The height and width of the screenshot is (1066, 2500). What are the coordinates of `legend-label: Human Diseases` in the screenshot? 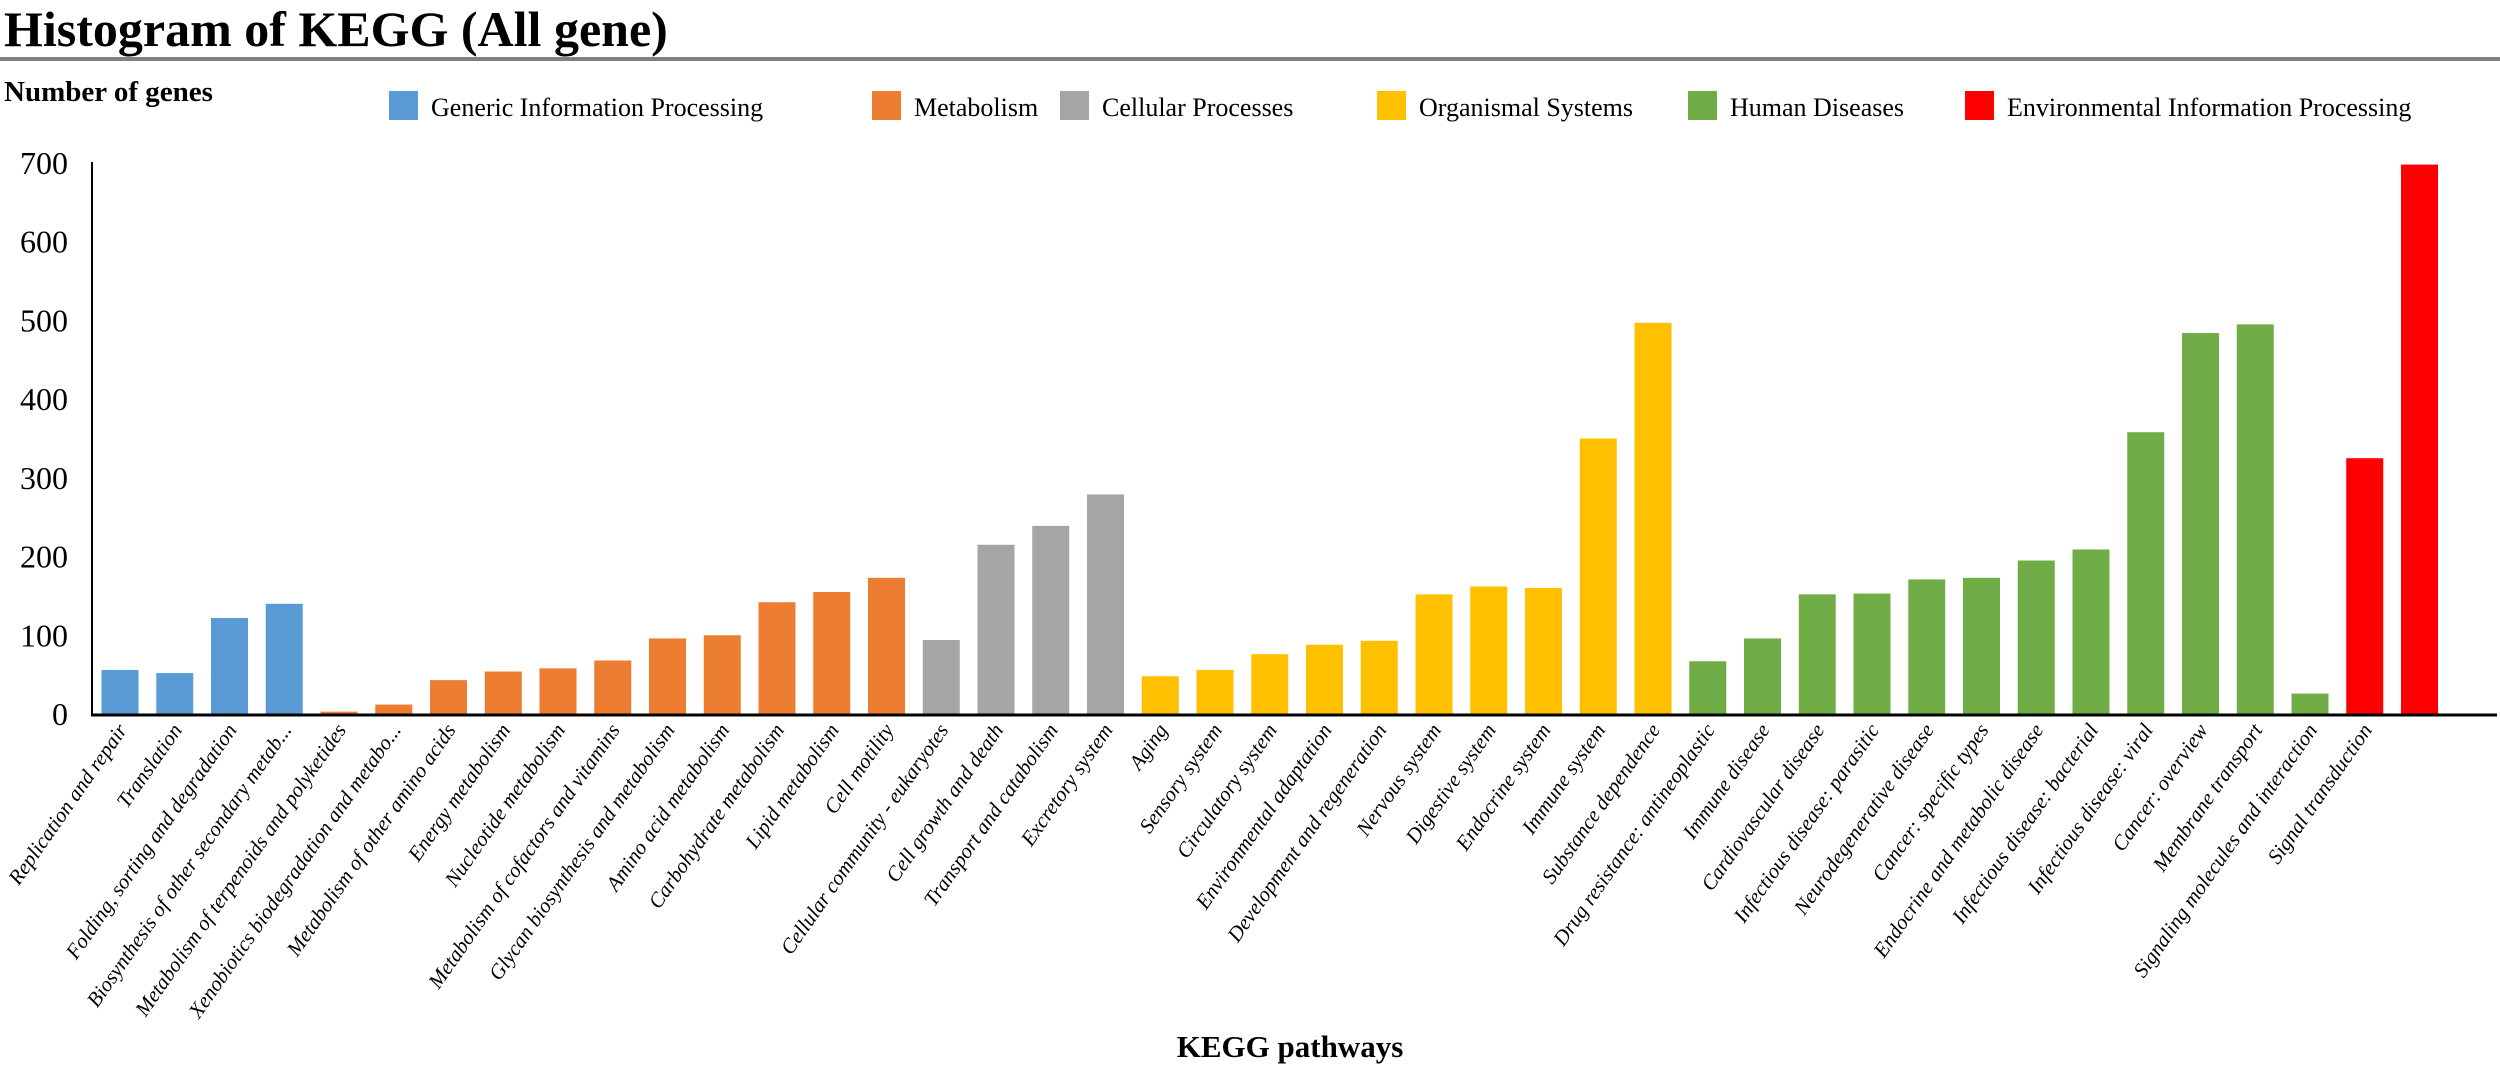 It's located at (1817, 107).